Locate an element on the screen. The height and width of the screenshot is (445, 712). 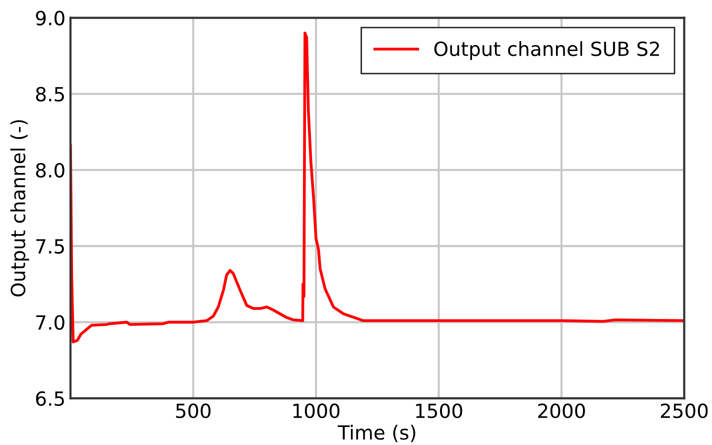
y-tick-label: 6.5 is located at coordinates (50, 398).